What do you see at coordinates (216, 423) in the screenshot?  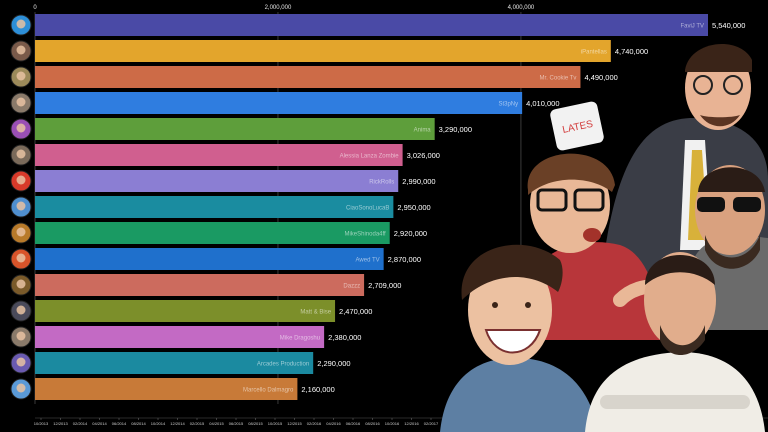 I see `date-tick-label: 04/2015` at bounding box center [216, 423].